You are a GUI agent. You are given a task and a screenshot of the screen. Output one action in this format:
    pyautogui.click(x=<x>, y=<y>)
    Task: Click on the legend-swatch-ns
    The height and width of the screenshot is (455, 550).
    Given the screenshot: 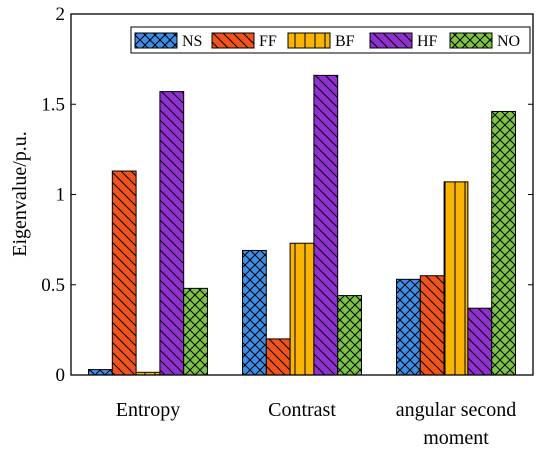 What is the action you would take?
    pyautogui.click(x=156, y=40)
    